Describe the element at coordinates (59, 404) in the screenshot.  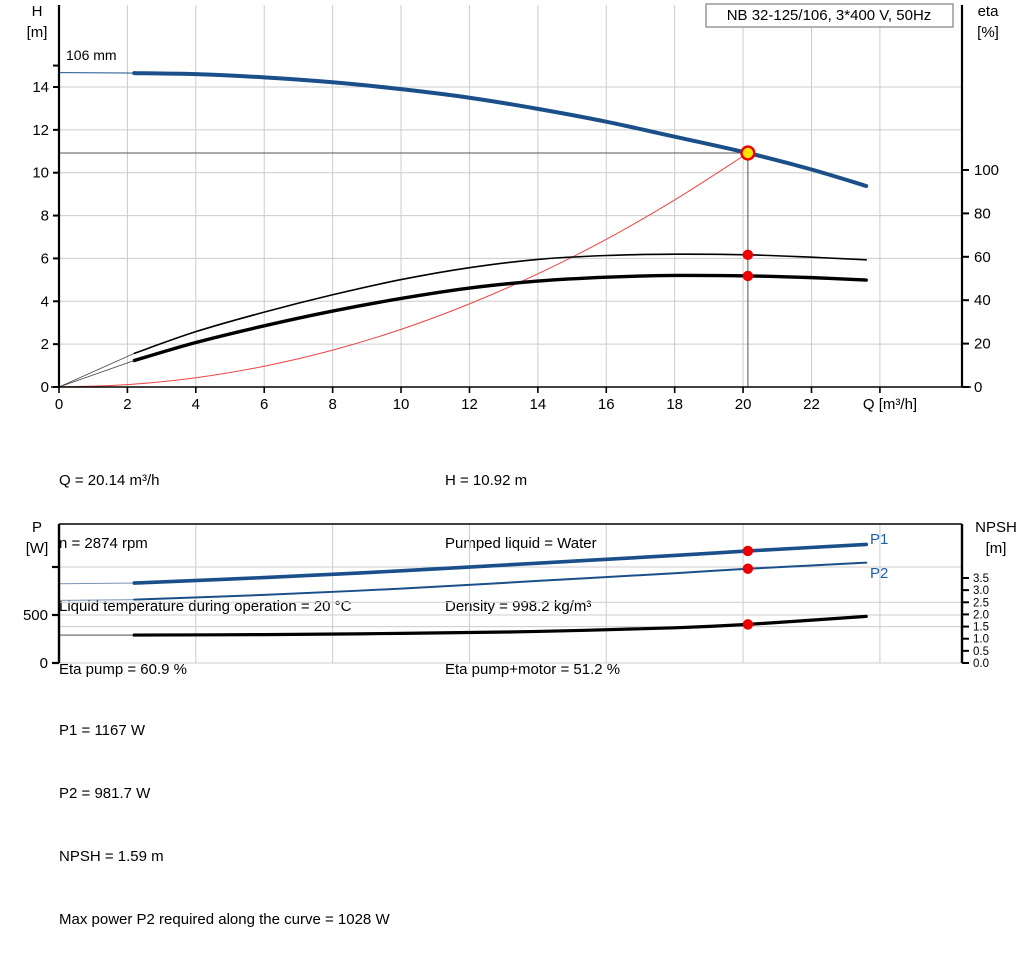
I see `x-tick-label: 0` at that location.